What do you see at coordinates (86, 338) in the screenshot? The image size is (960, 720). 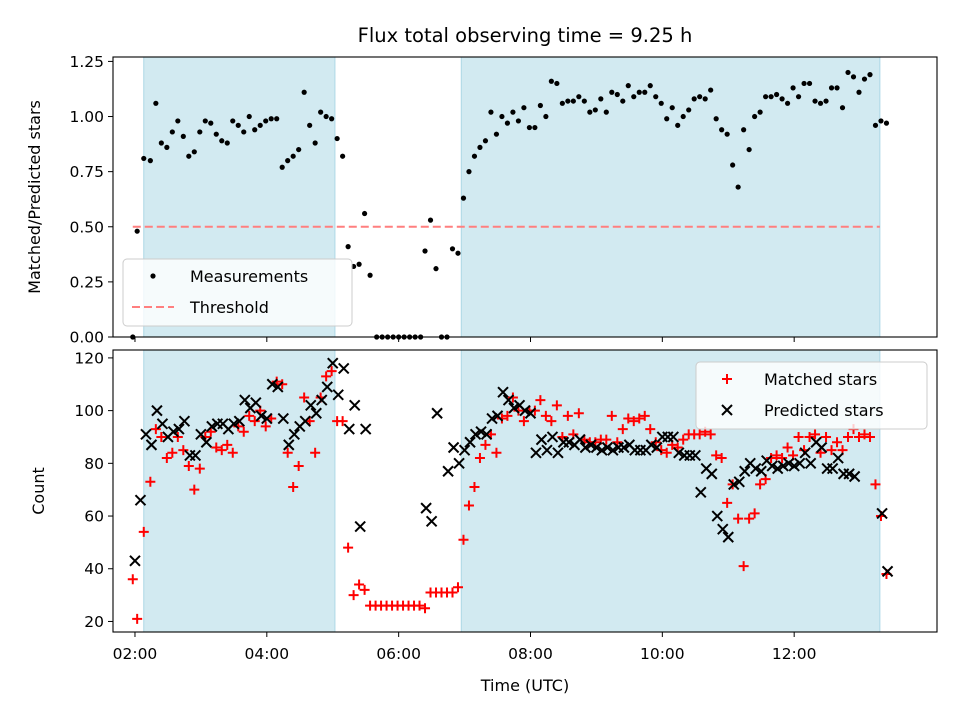 I see `top-y-tick-label: 0.00` at bounding box center [86, 338].